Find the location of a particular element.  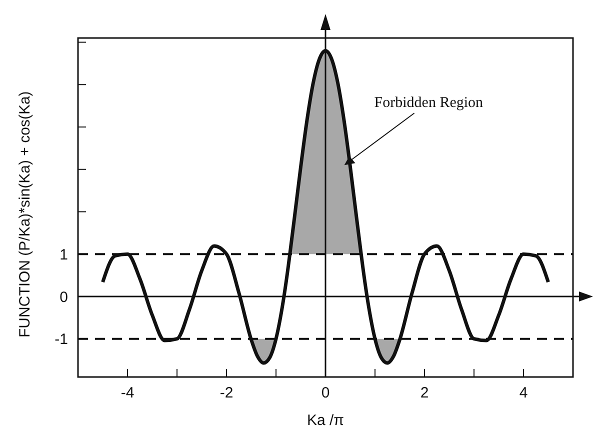

annotation: Forbidden Region is located at coordinates (429, 103).